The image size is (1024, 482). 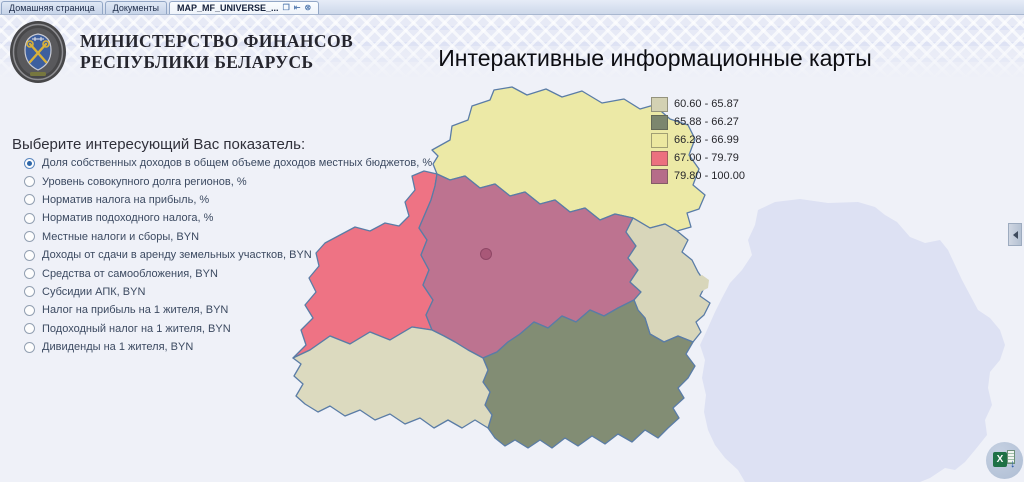 What do you see at coordinates (228, 273) in the screenshot?
I see `indicator-option: Средства от самообложения, BYN` at bounding box center [228, 273].